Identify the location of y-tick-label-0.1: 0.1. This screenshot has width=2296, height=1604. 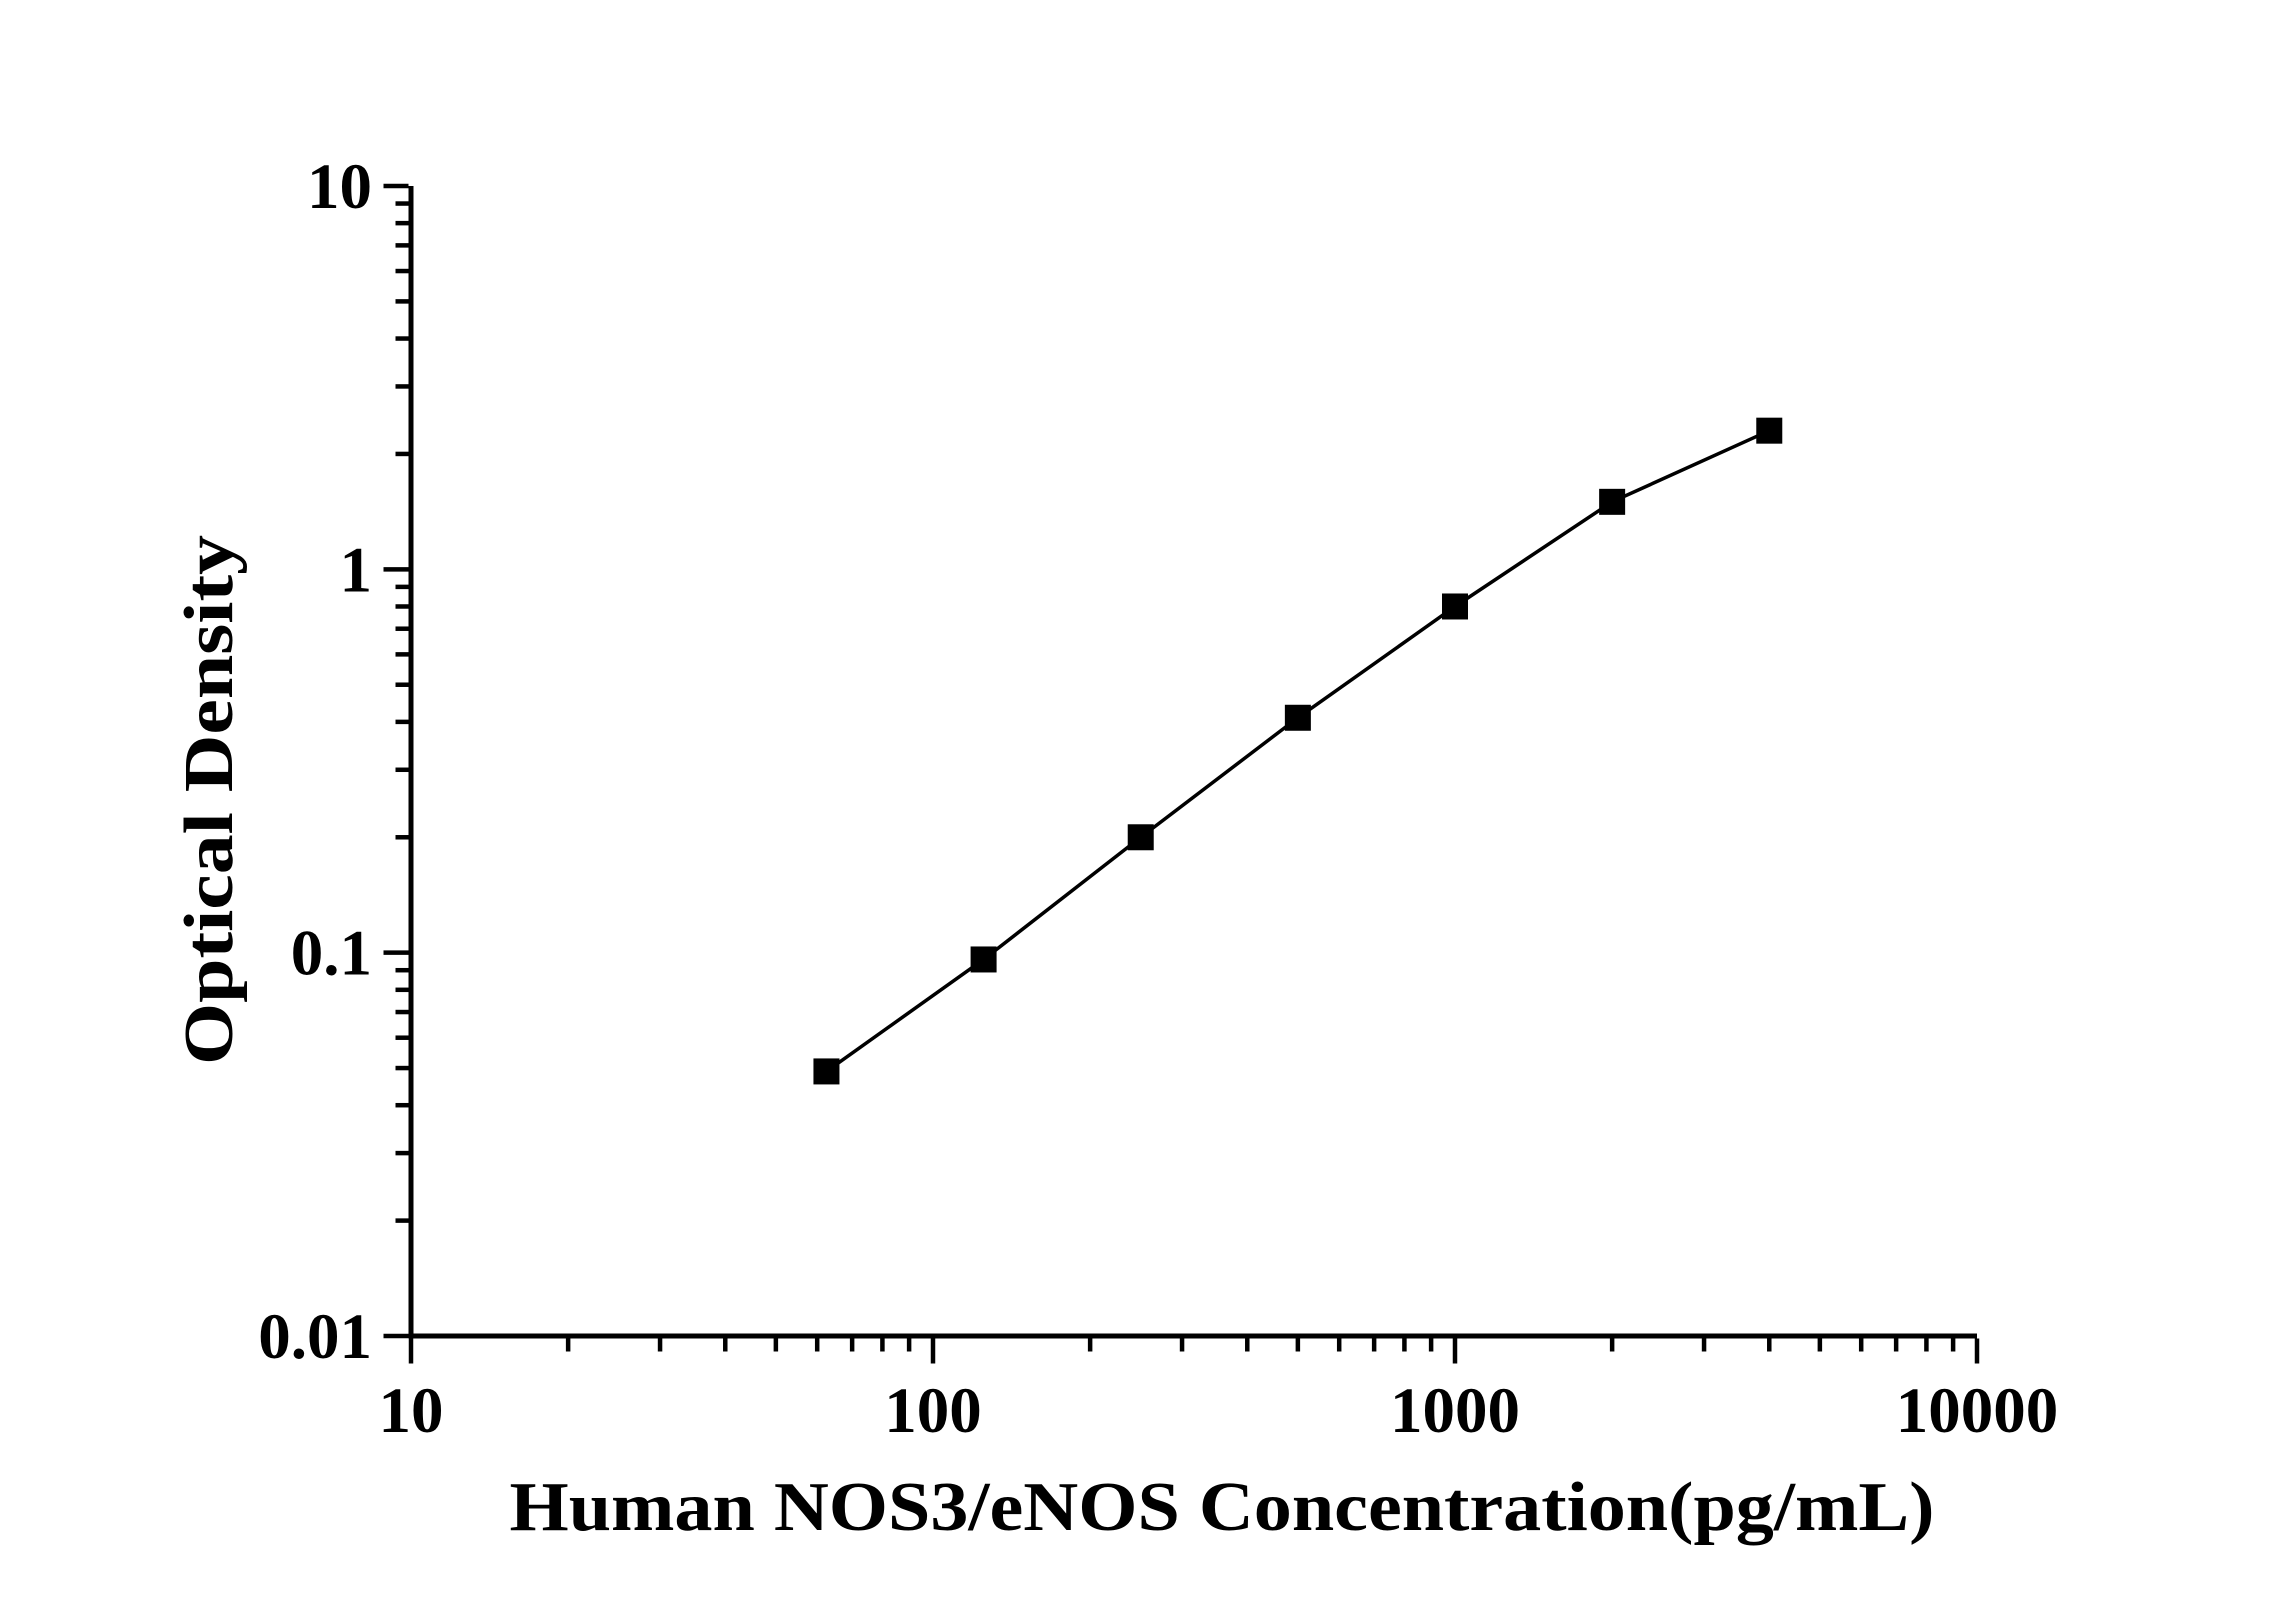
(331, 954).